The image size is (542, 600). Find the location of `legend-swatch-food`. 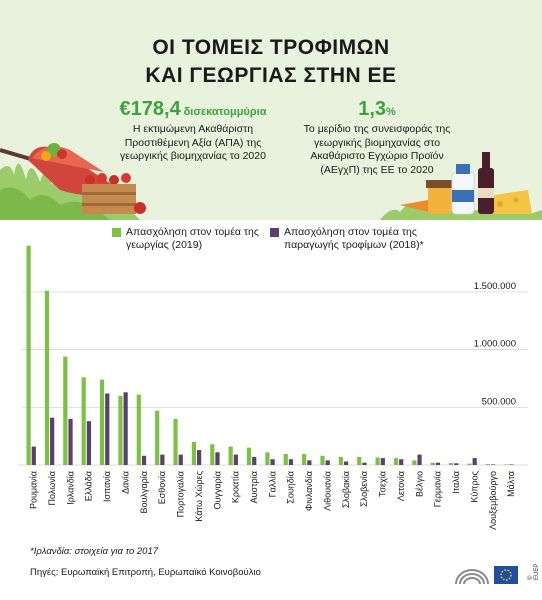

legend-swatch-food is located at coordinates (274, 232).